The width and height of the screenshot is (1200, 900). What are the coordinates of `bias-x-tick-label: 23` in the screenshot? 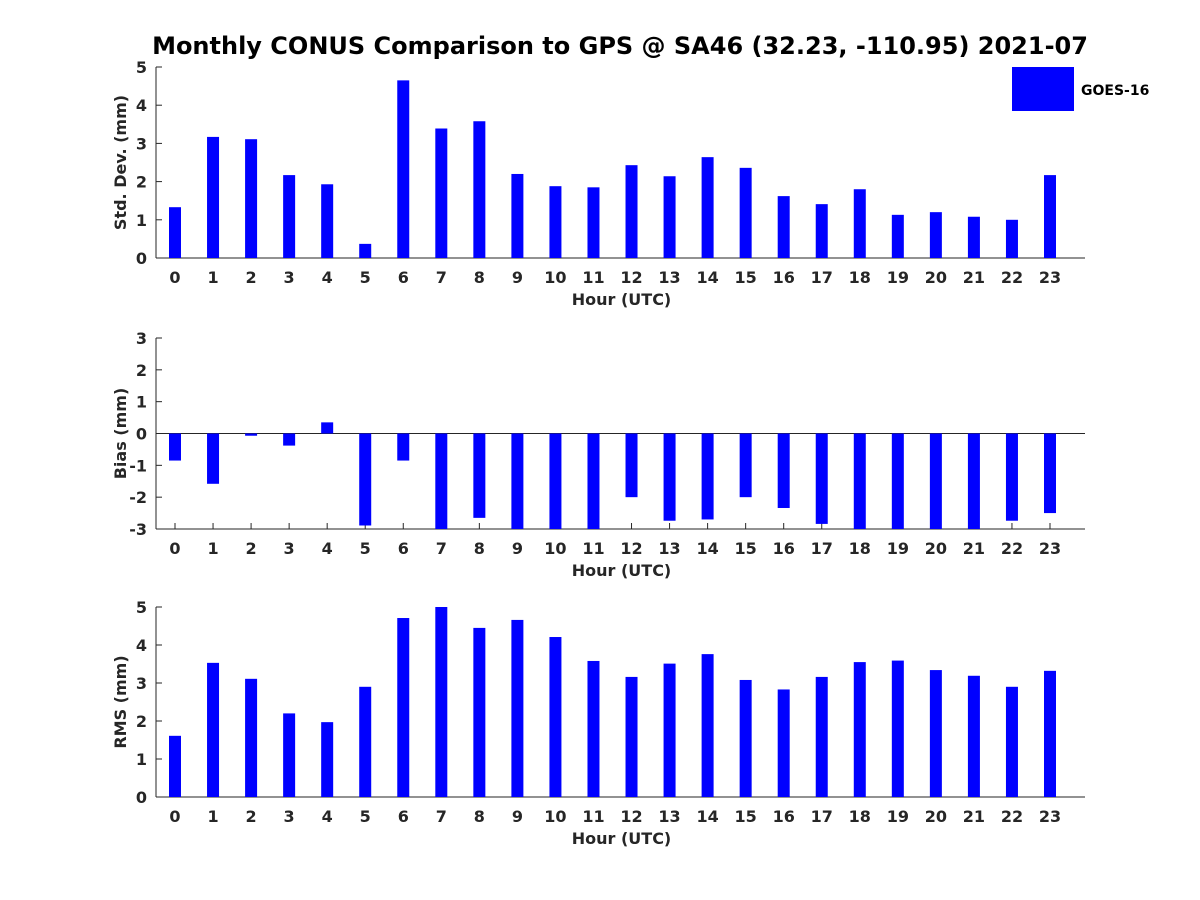 It's located at (1050, 548).